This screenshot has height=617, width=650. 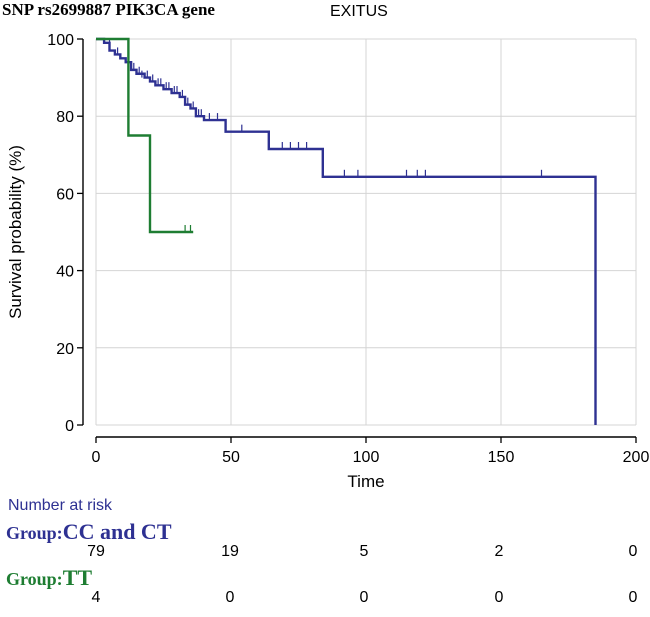 I want to click on event-title: EXITUS, so click(x=359, y=11).